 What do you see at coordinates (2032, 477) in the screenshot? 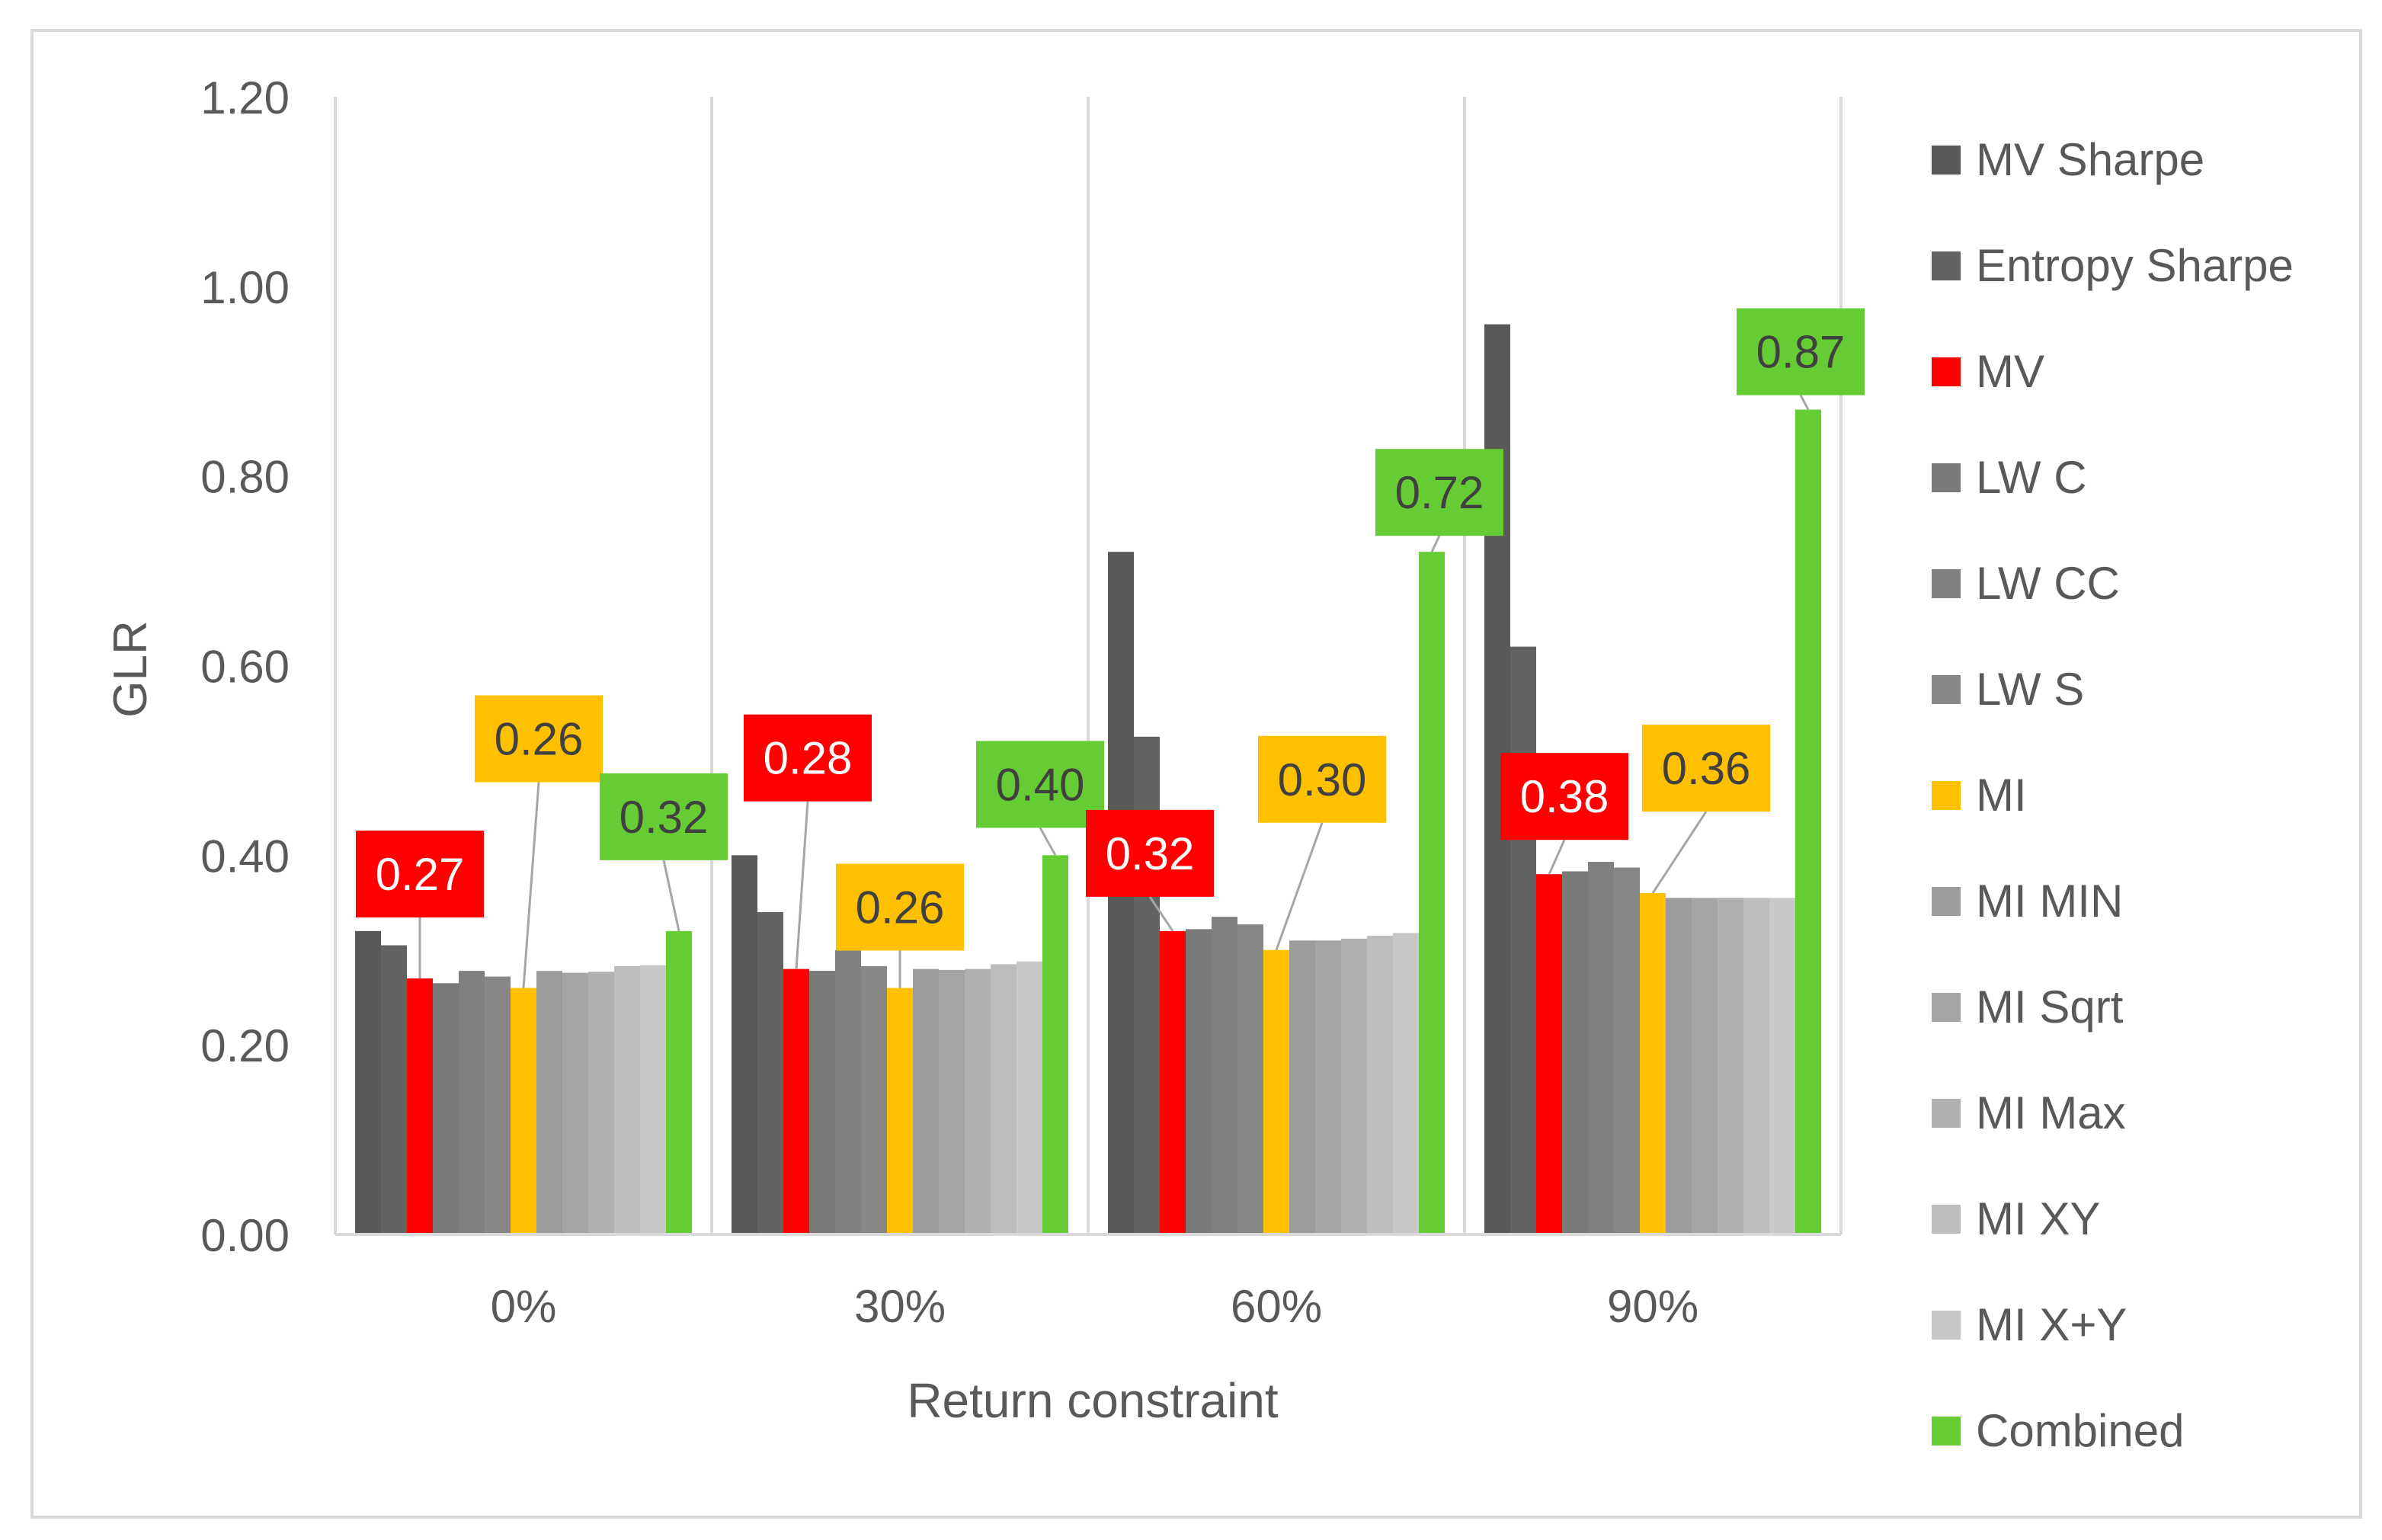
I see `legend-label: LW C` at bounding box center [2032, 477].